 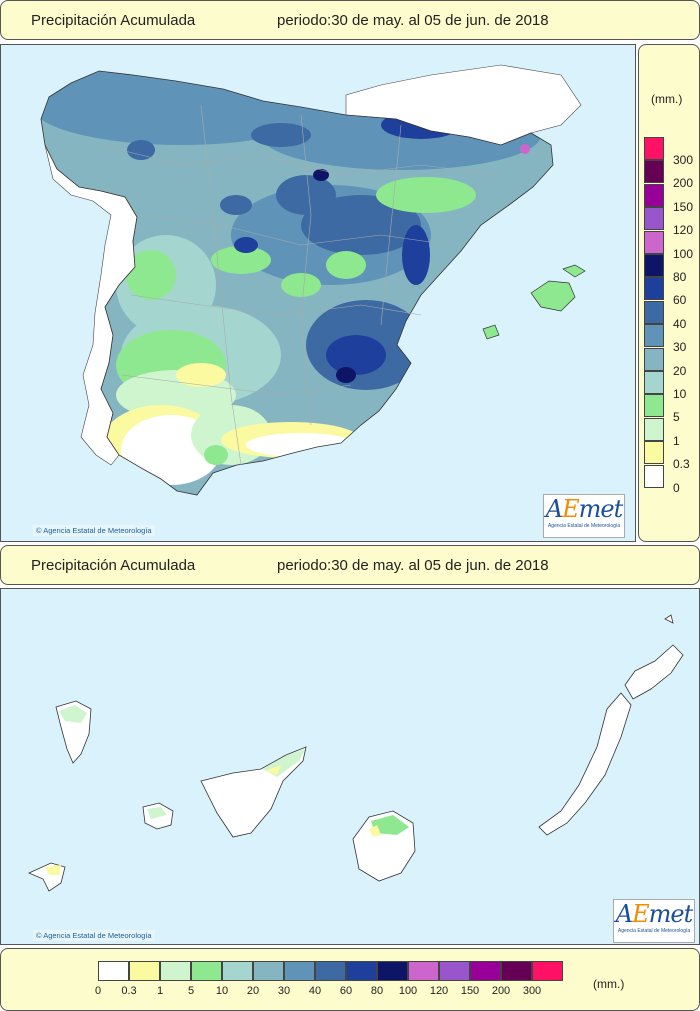 I want to click on bottom-map-period: periodo:30 de may. al 05 de jun. de 2018, so click(x=413, y=565).